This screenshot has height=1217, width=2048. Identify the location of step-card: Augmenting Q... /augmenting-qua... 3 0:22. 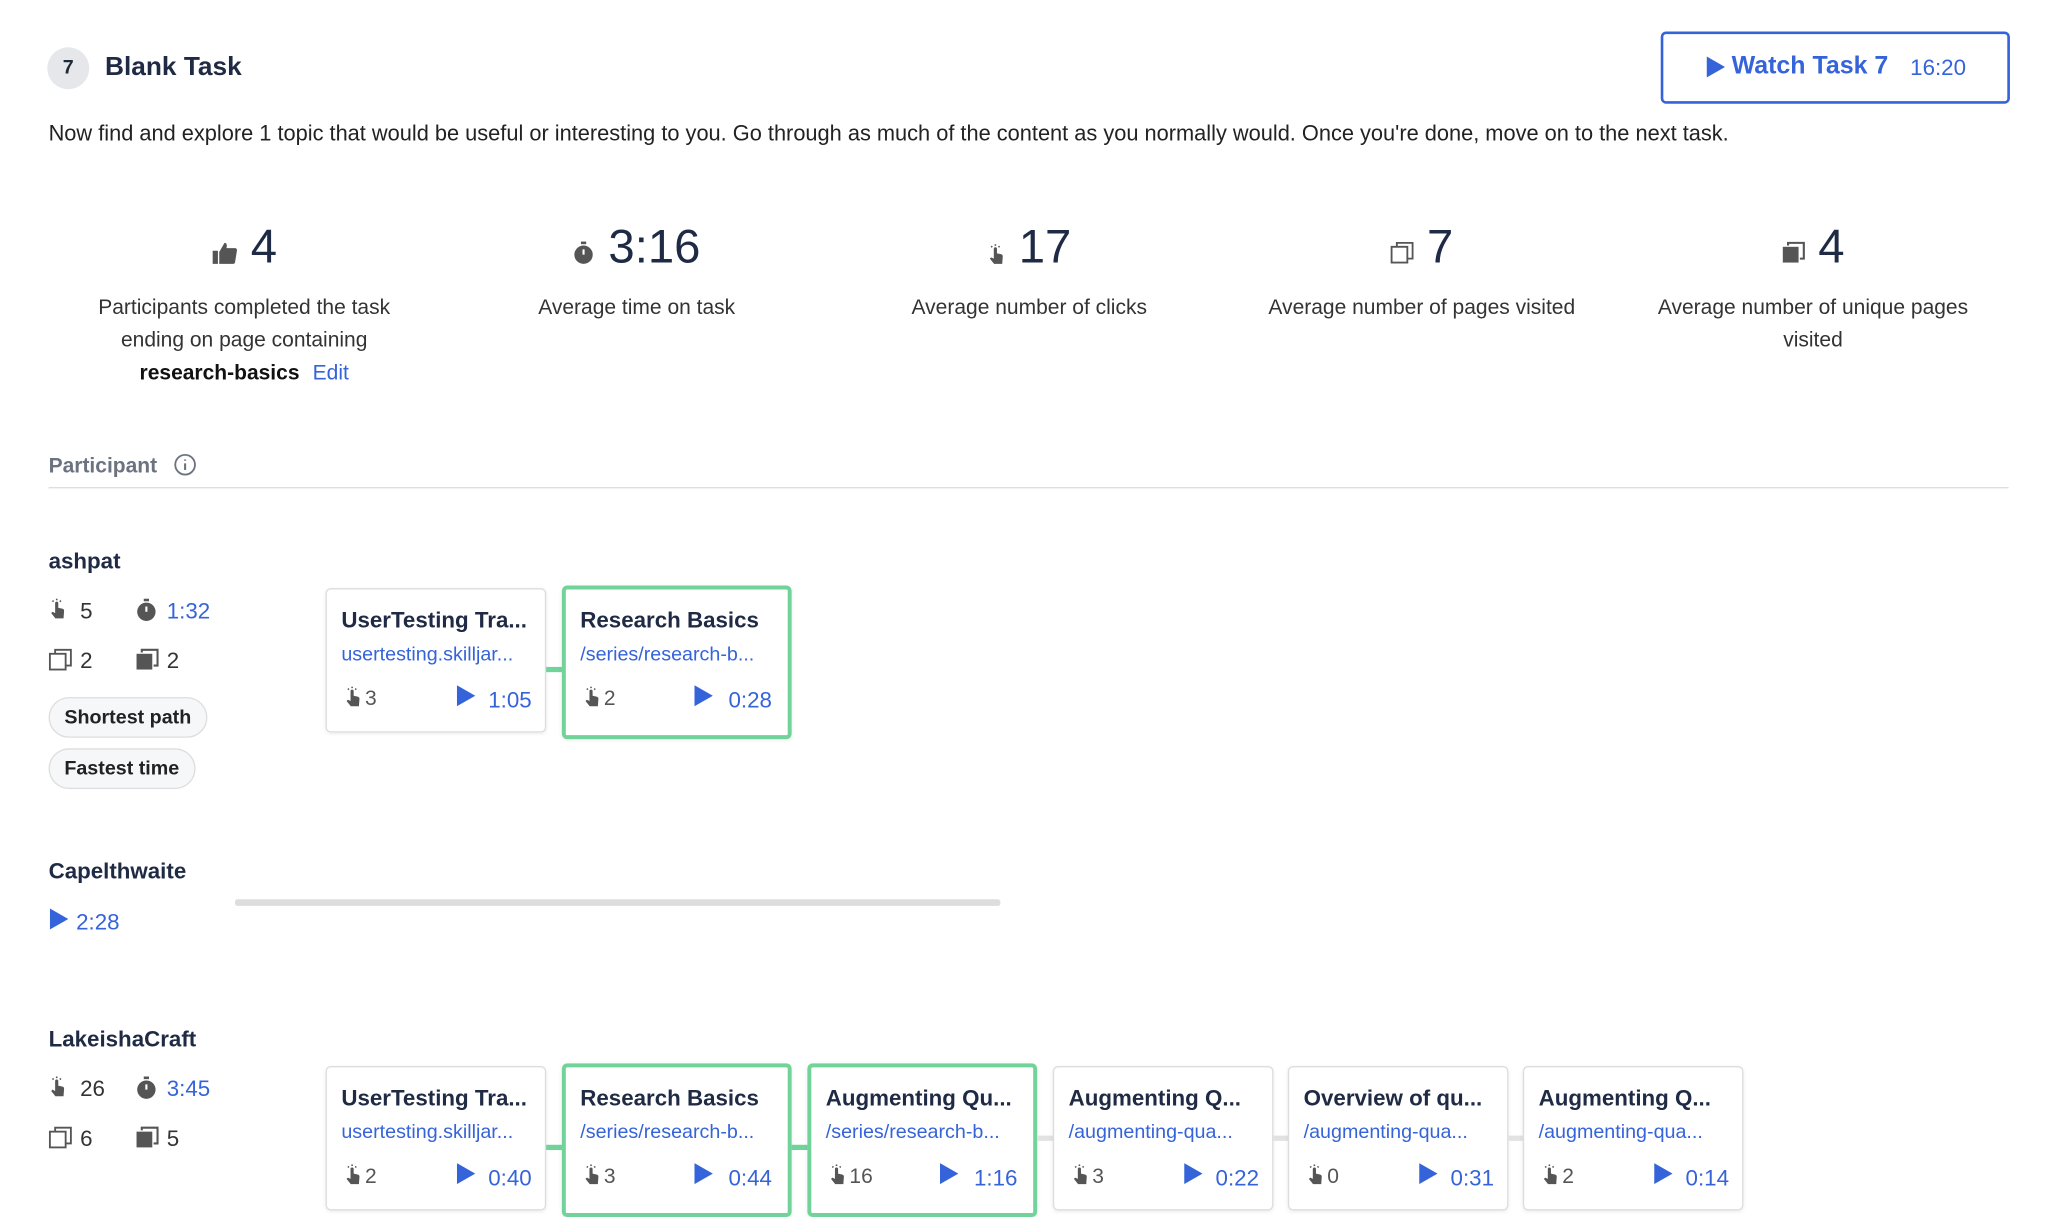
(1163, 1138).